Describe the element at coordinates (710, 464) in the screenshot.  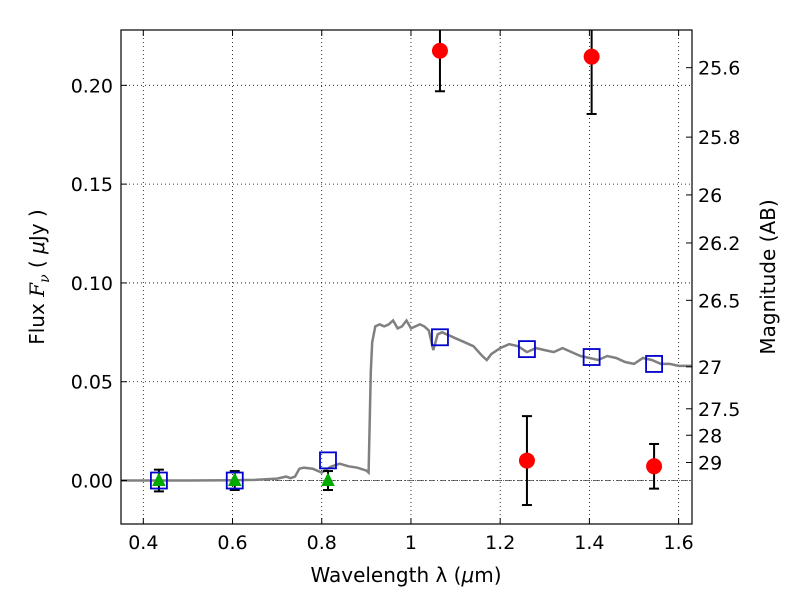
I see `mag-tick-label: 29` at that location.